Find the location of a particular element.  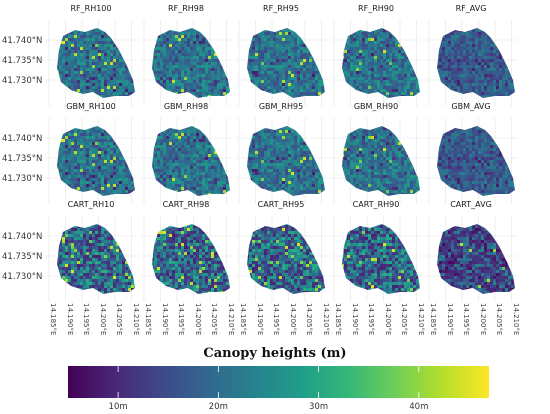

panel-title: CART_AVG is located at coordinates (471, 204).